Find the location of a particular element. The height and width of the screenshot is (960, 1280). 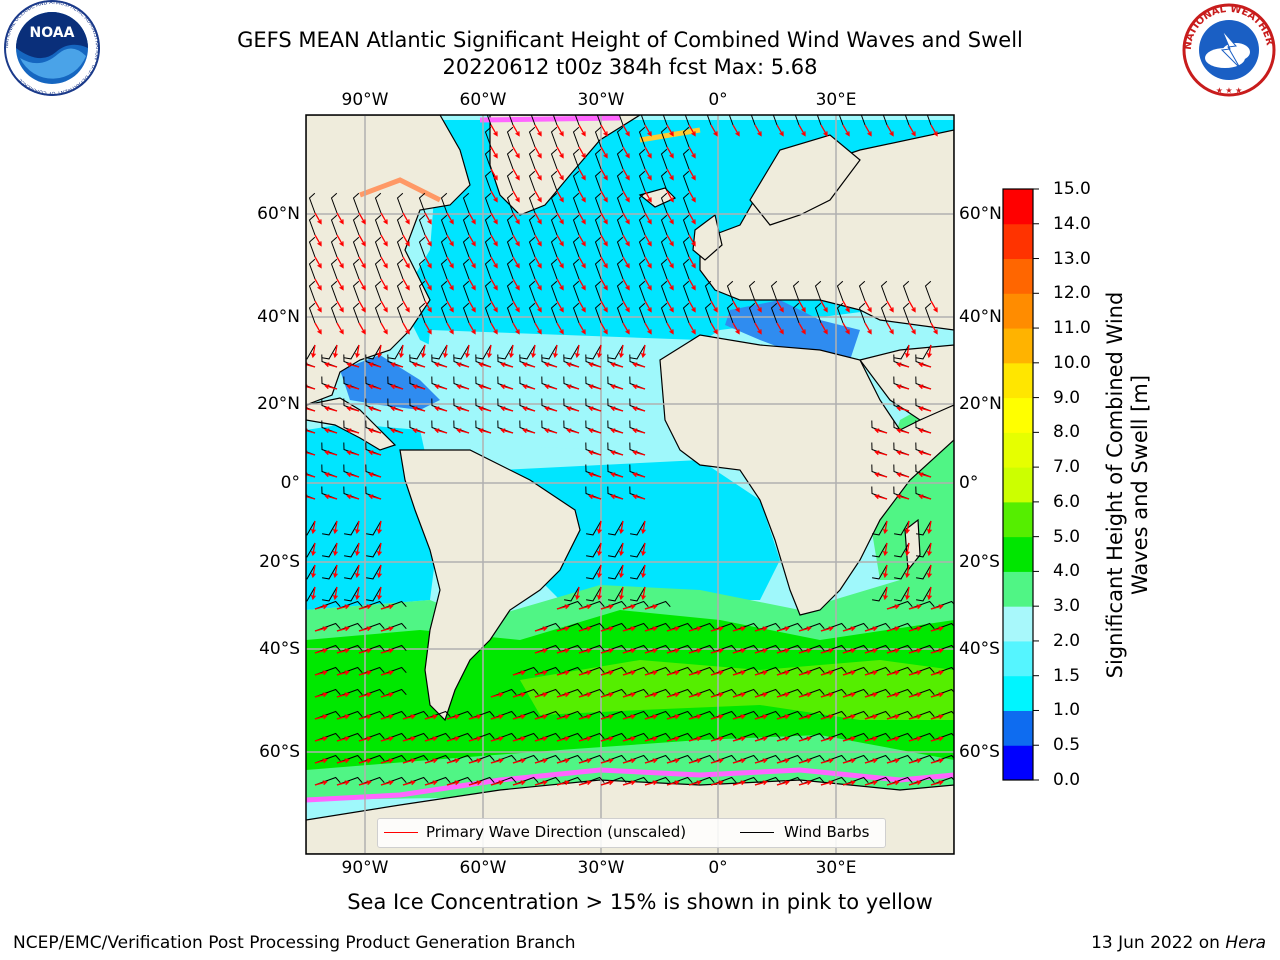

colorbar-segment is located at coordinates (1018, 346).